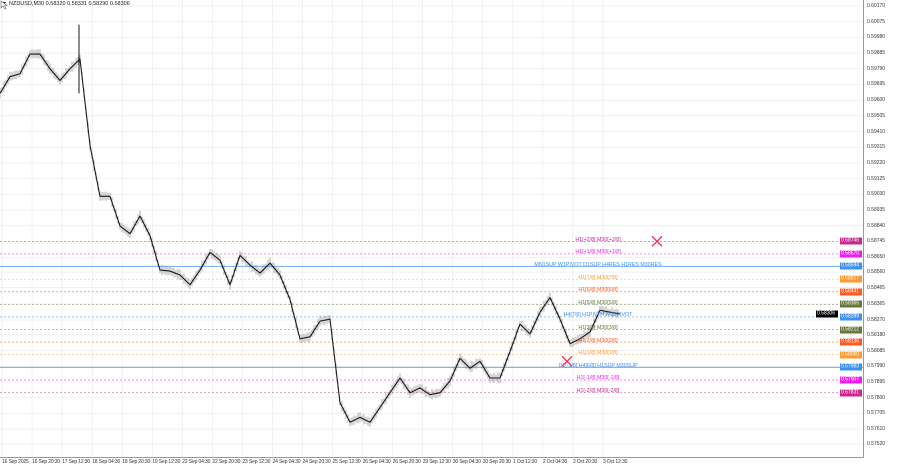 This screenshot has width=900, height=468. What do you see at coordinates (876, 304) in the screenshot?
I see `price-tick-label: 0.58365` at bounding box center [876, 304].